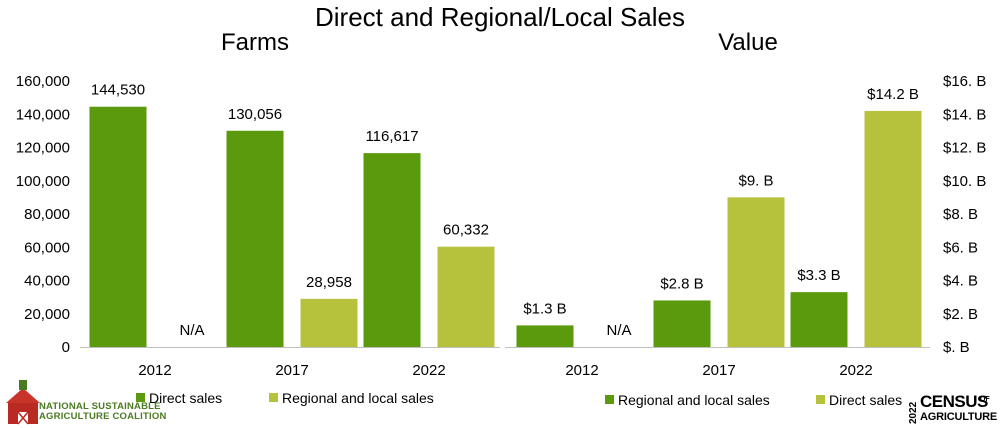 This screenshot has width=1000, height=428. Describe the element at coordinates (391, 136) in the screenshot. I see `data-label: 116,617` at that location.